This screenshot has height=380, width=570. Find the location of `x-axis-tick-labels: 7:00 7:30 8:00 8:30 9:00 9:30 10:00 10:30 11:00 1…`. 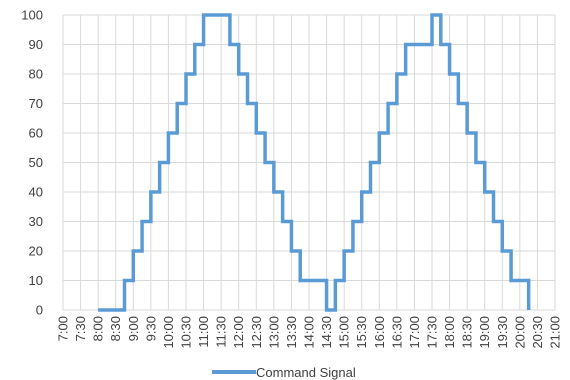

x-axis-tick-labels: 7:00 7:30 8:00 8:30 9:00 9:30 10:00 10:30 11:00 1… is located at coordinates (309, 332).